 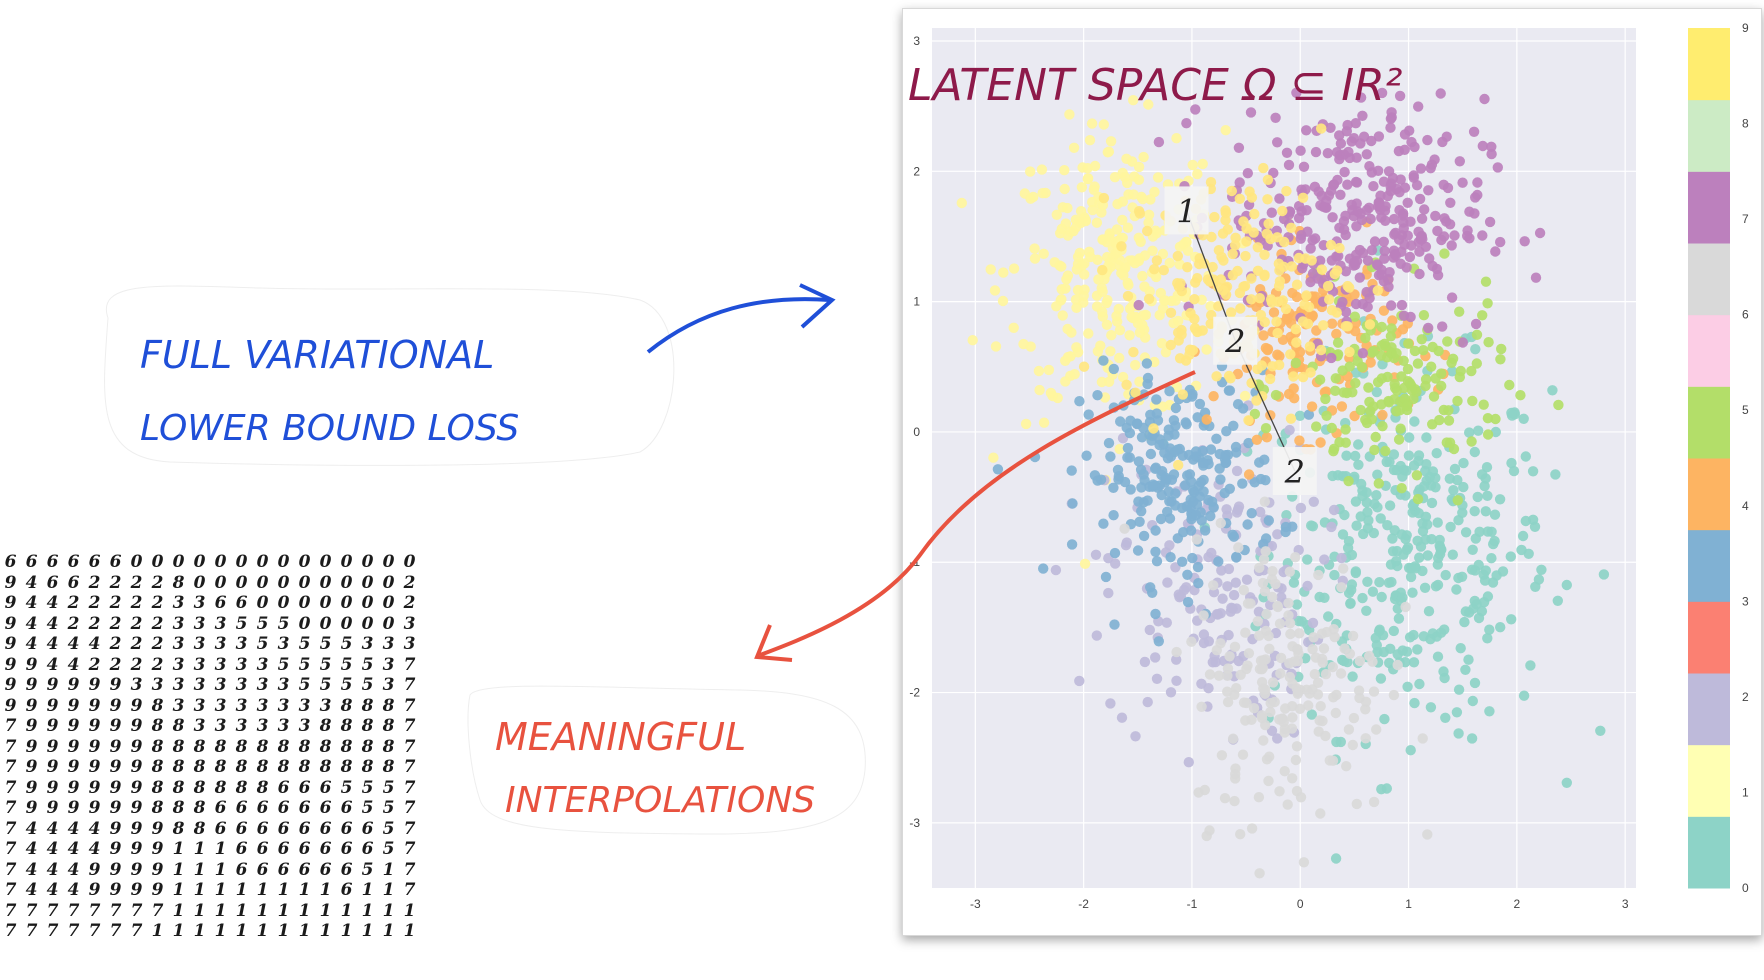 What do you see at coordinates (317, 355) in the screenshot?
I see `left-note-line1: FULL VARIATIONAL` at bounding box center [317, 355].